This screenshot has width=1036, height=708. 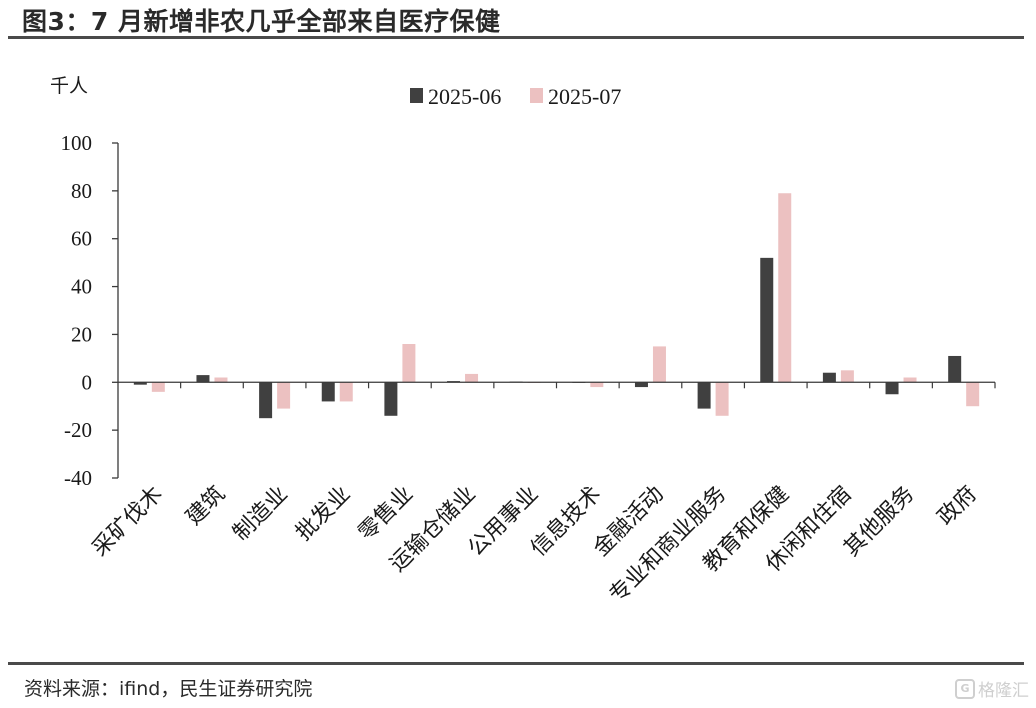 I want to click on watermark: G 格隆汇, so click(x=992, y=688).